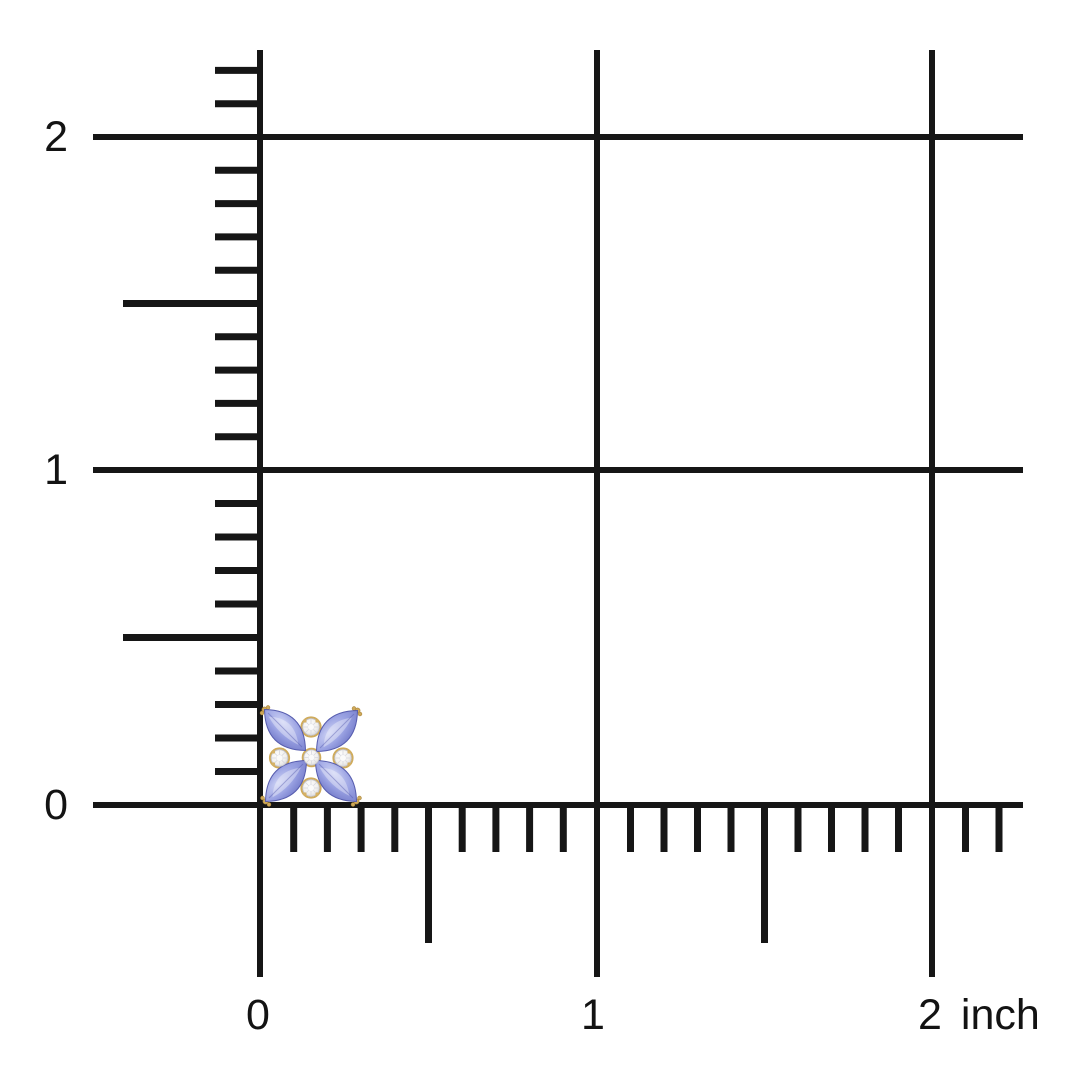  I want to click on x-axis-label-2: 2, so click(930, 1015).